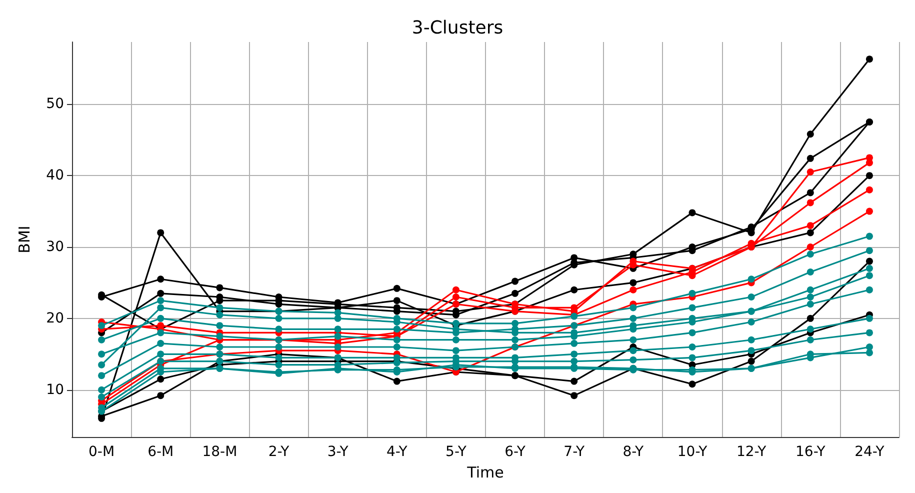 The width and height of the screenshot is (915, 493). Describe the element at coordinates (574, 452) in the screenshot. I see `x-tick-label: 7-Y` at that location.